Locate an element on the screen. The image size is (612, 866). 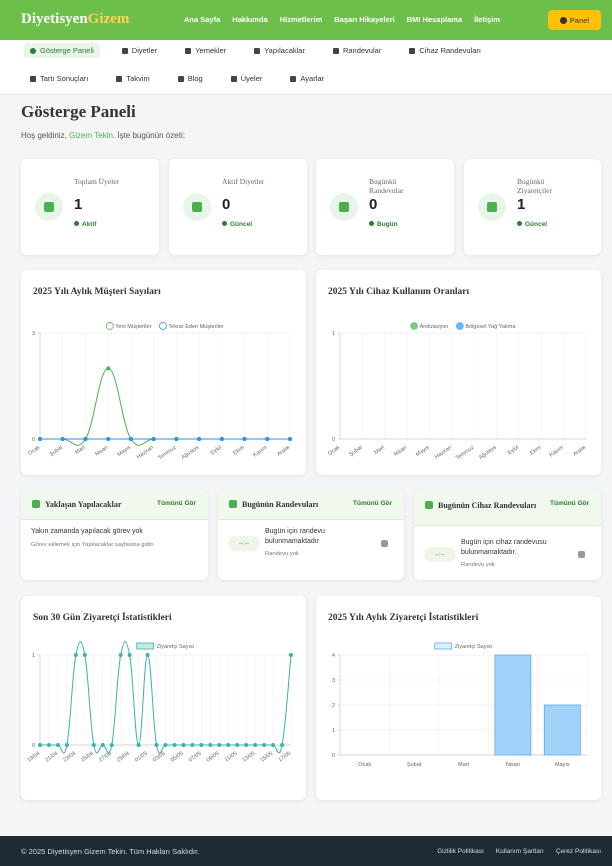
legend-label: Bölgesel Yağ Yakma is located at coordinates (490, 327).